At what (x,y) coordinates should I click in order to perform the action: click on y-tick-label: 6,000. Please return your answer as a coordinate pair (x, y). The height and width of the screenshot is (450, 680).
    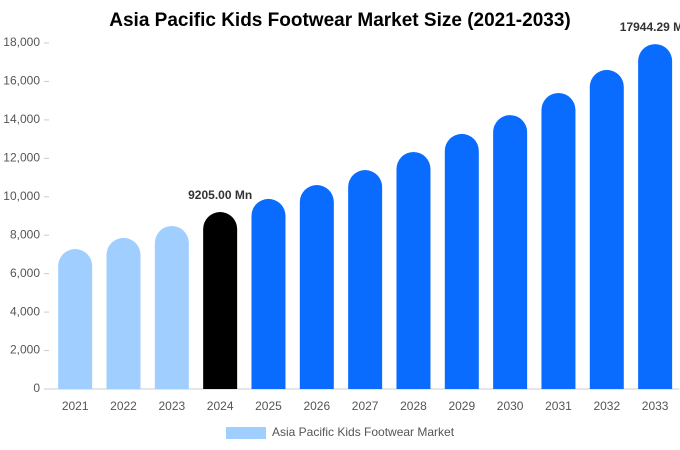
    Looking at the image, I should click on (25, 273).